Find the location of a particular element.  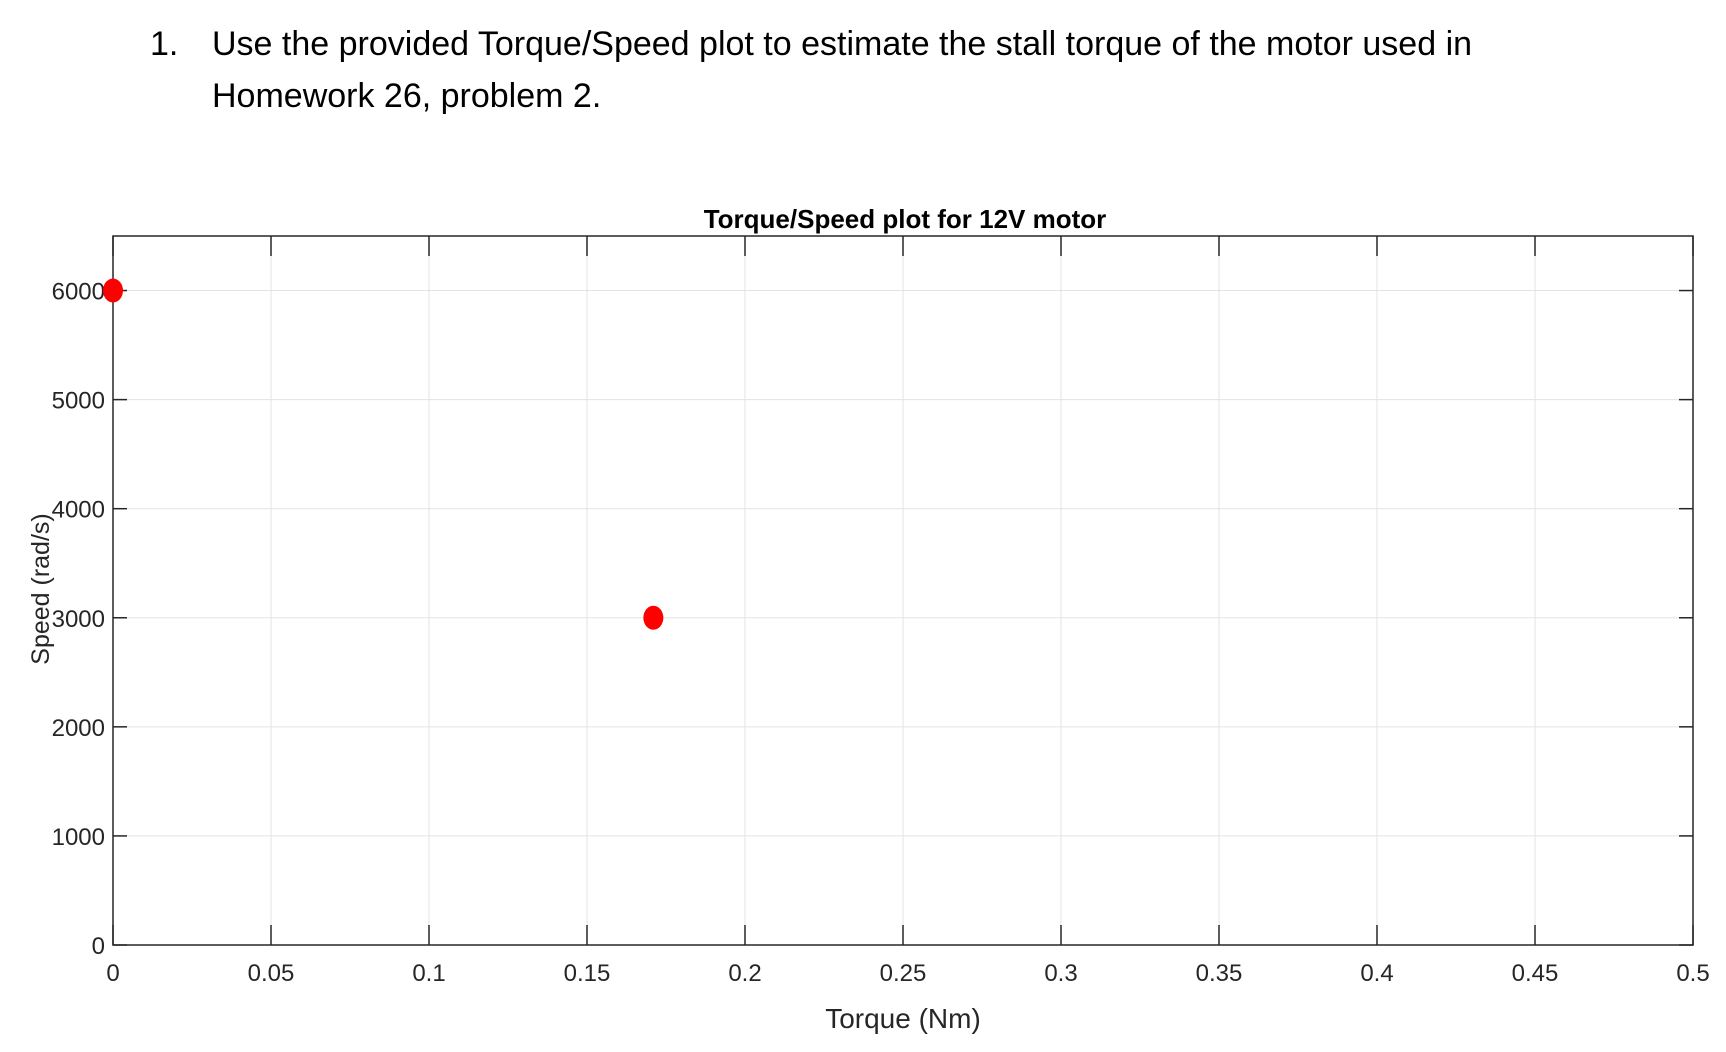

y-axis-label: Speed (rad/s) is located at coordinates (41, 588).